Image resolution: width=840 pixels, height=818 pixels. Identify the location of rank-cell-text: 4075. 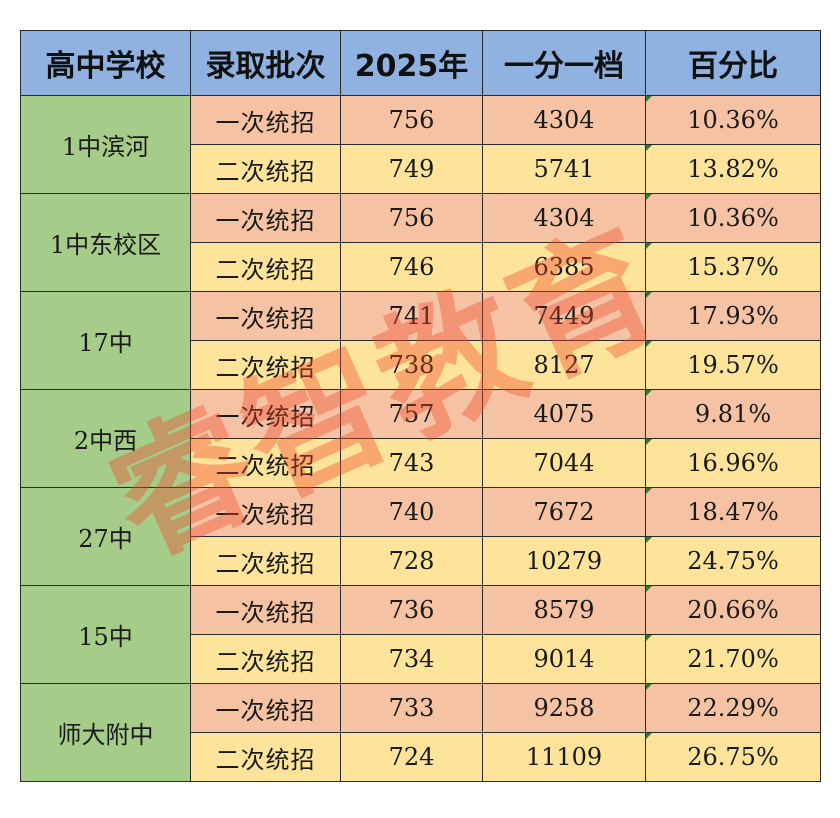
(564, 414).